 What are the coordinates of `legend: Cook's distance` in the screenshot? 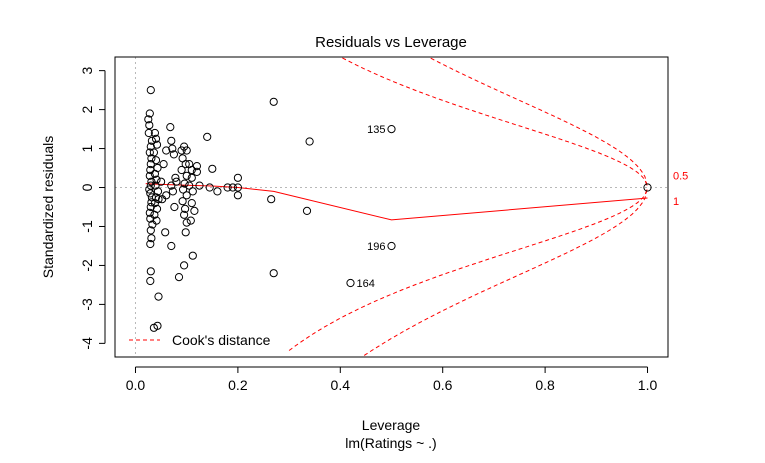 It's located at (200, 340).